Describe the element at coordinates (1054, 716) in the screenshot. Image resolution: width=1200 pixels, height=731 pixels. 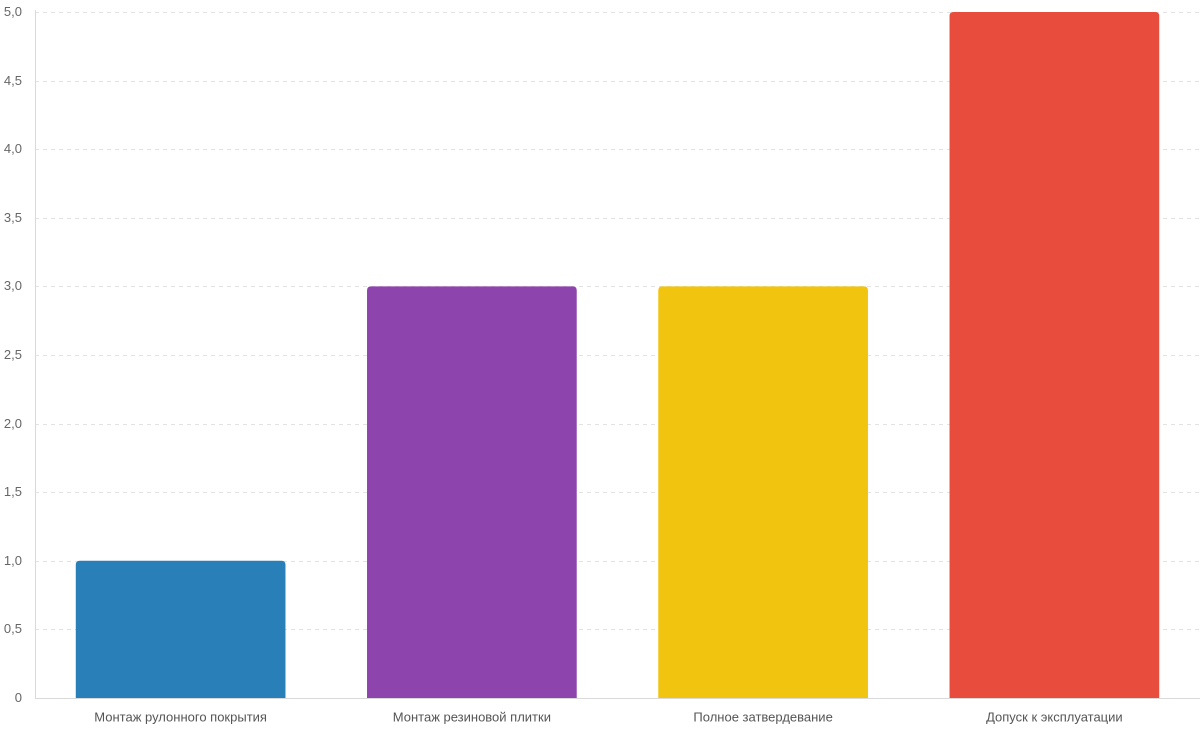
I see `x-tick-label: Допуск к эксплуатации` at that location.